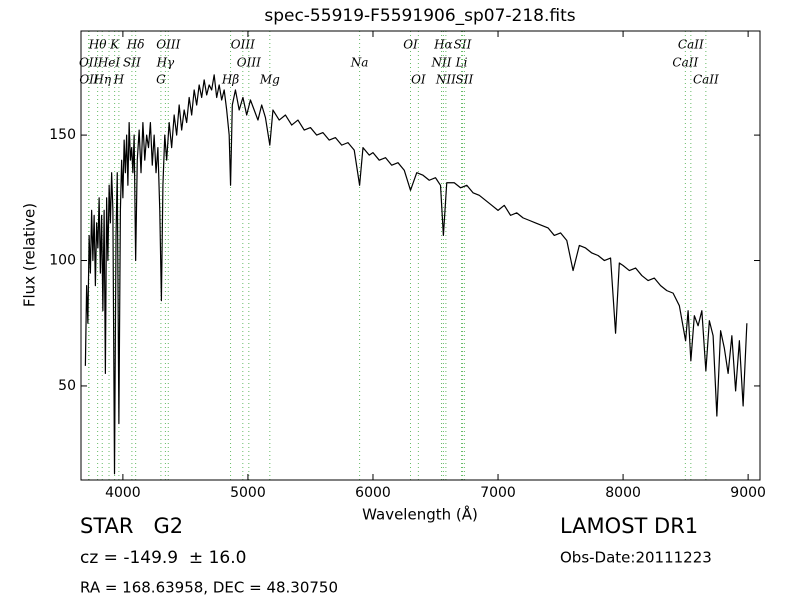  What do you see at coordinates (30, 255) in the screenshot?
I see `y-axis-label: Flux (relative)` at bounding box center [30, 255].